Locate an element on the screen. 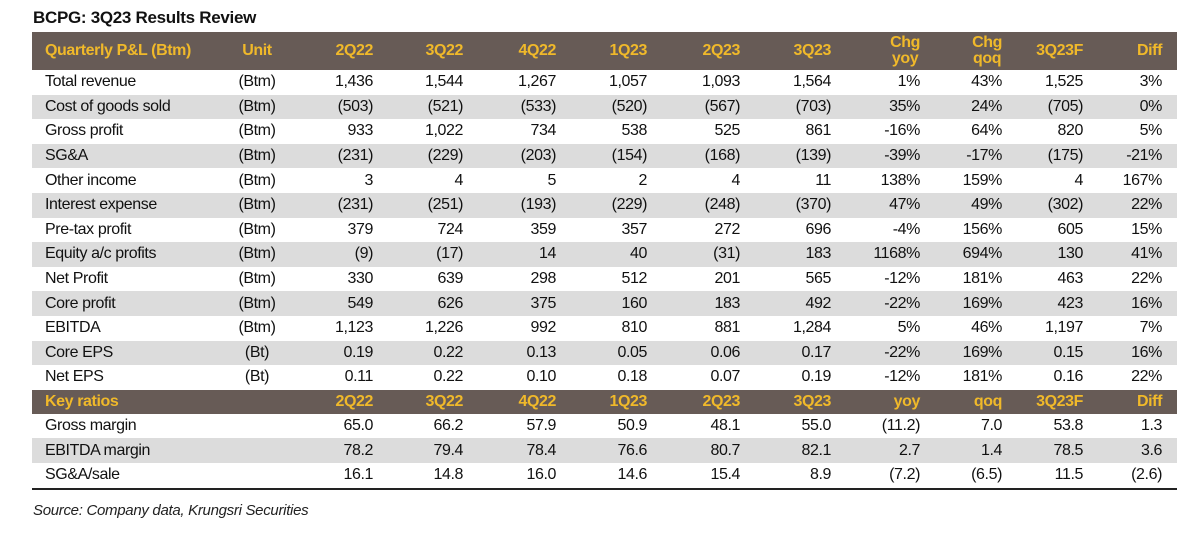  cell-value: 40 is located at coordinates (601, 254).